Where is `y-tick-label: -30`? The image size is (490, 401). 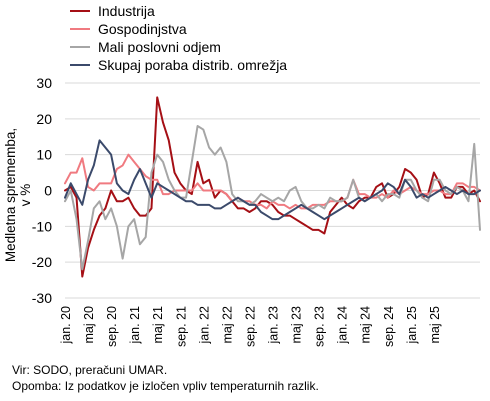
y-tick-label: -30 is located at coordinates (42, 298).